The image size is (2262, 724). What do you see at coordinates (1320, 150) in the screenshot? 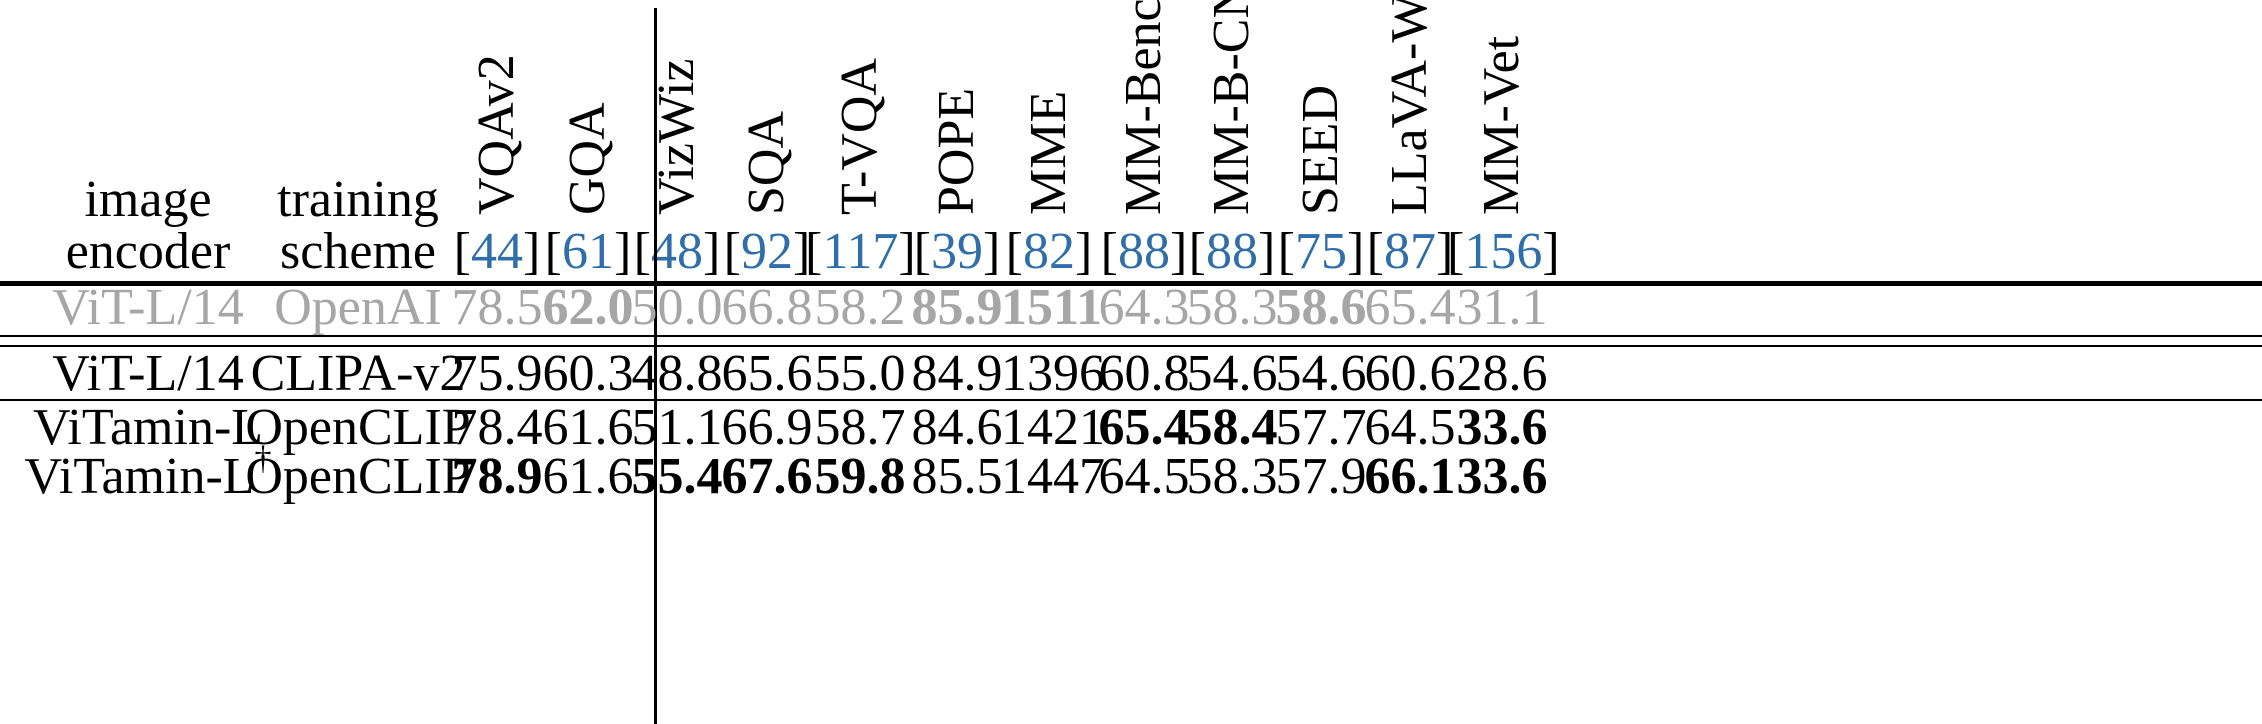
I see `benchmark-name-seed: SEED` at bounding box center [1320, 150].